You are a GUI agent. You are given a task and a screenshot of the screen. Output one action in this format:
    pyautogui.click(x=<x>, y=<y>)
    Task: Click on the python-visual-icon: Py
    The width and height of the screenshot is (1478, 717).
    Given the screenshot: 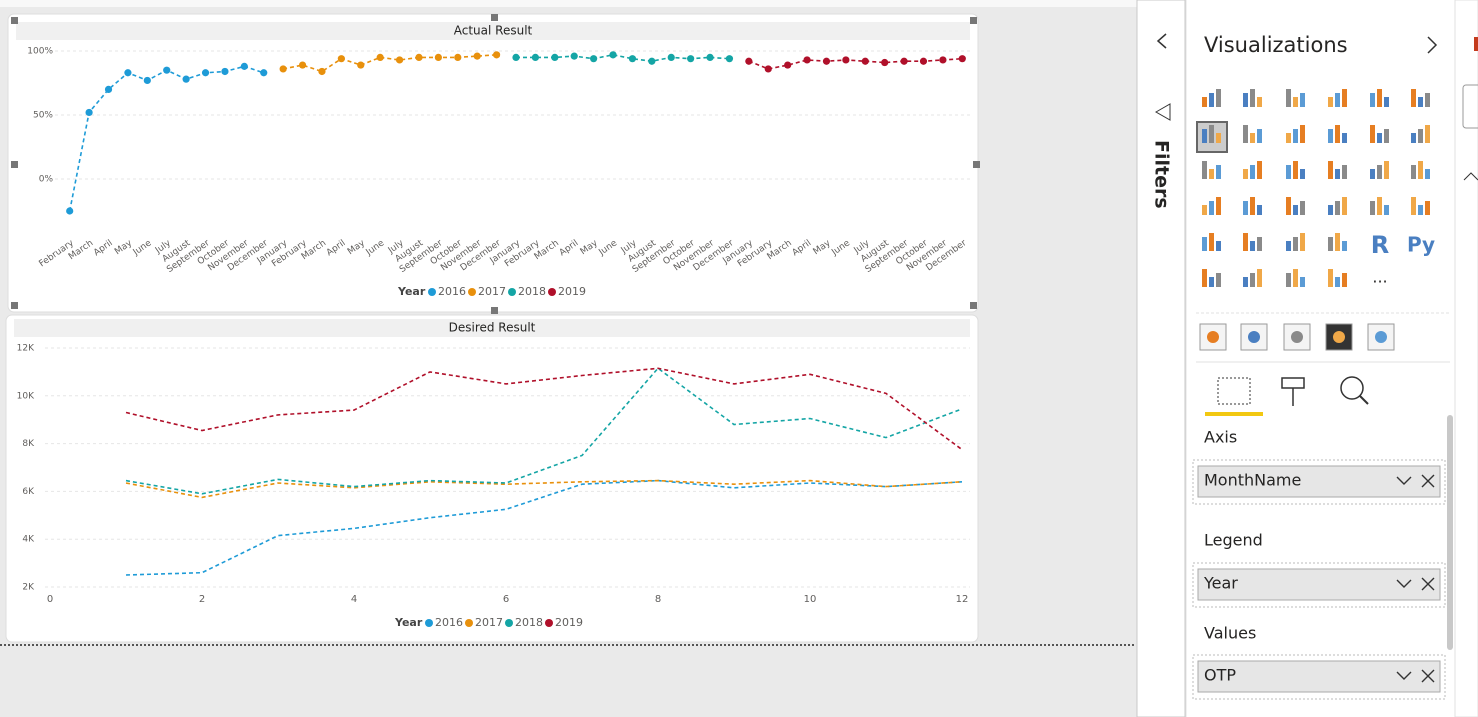 What is the action you would take?
    pyautogui.click(x=1421, y=245)
    